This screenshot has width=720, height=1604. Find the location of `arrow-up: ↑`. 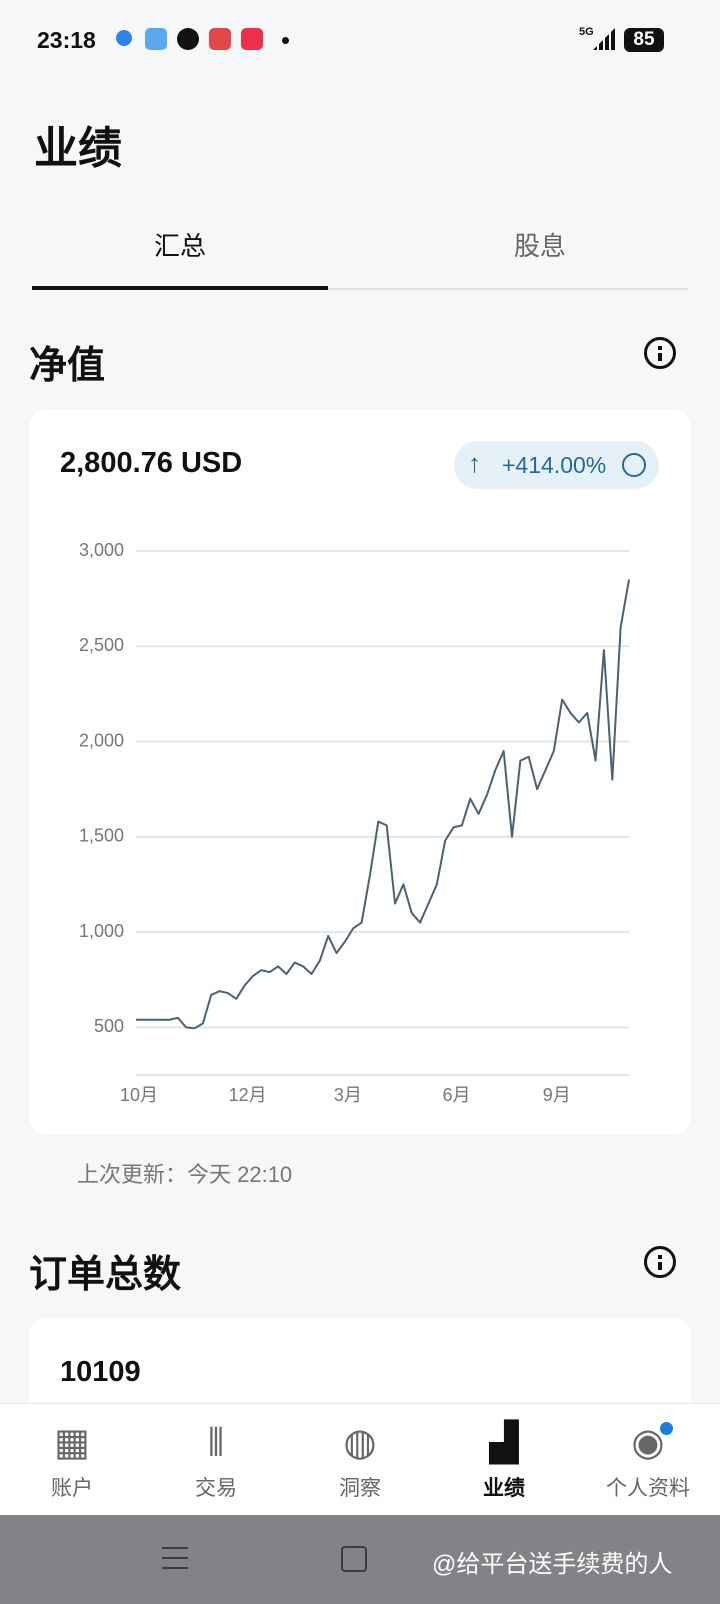

arrow-up: ↑ is located at coordinates (474, 463).